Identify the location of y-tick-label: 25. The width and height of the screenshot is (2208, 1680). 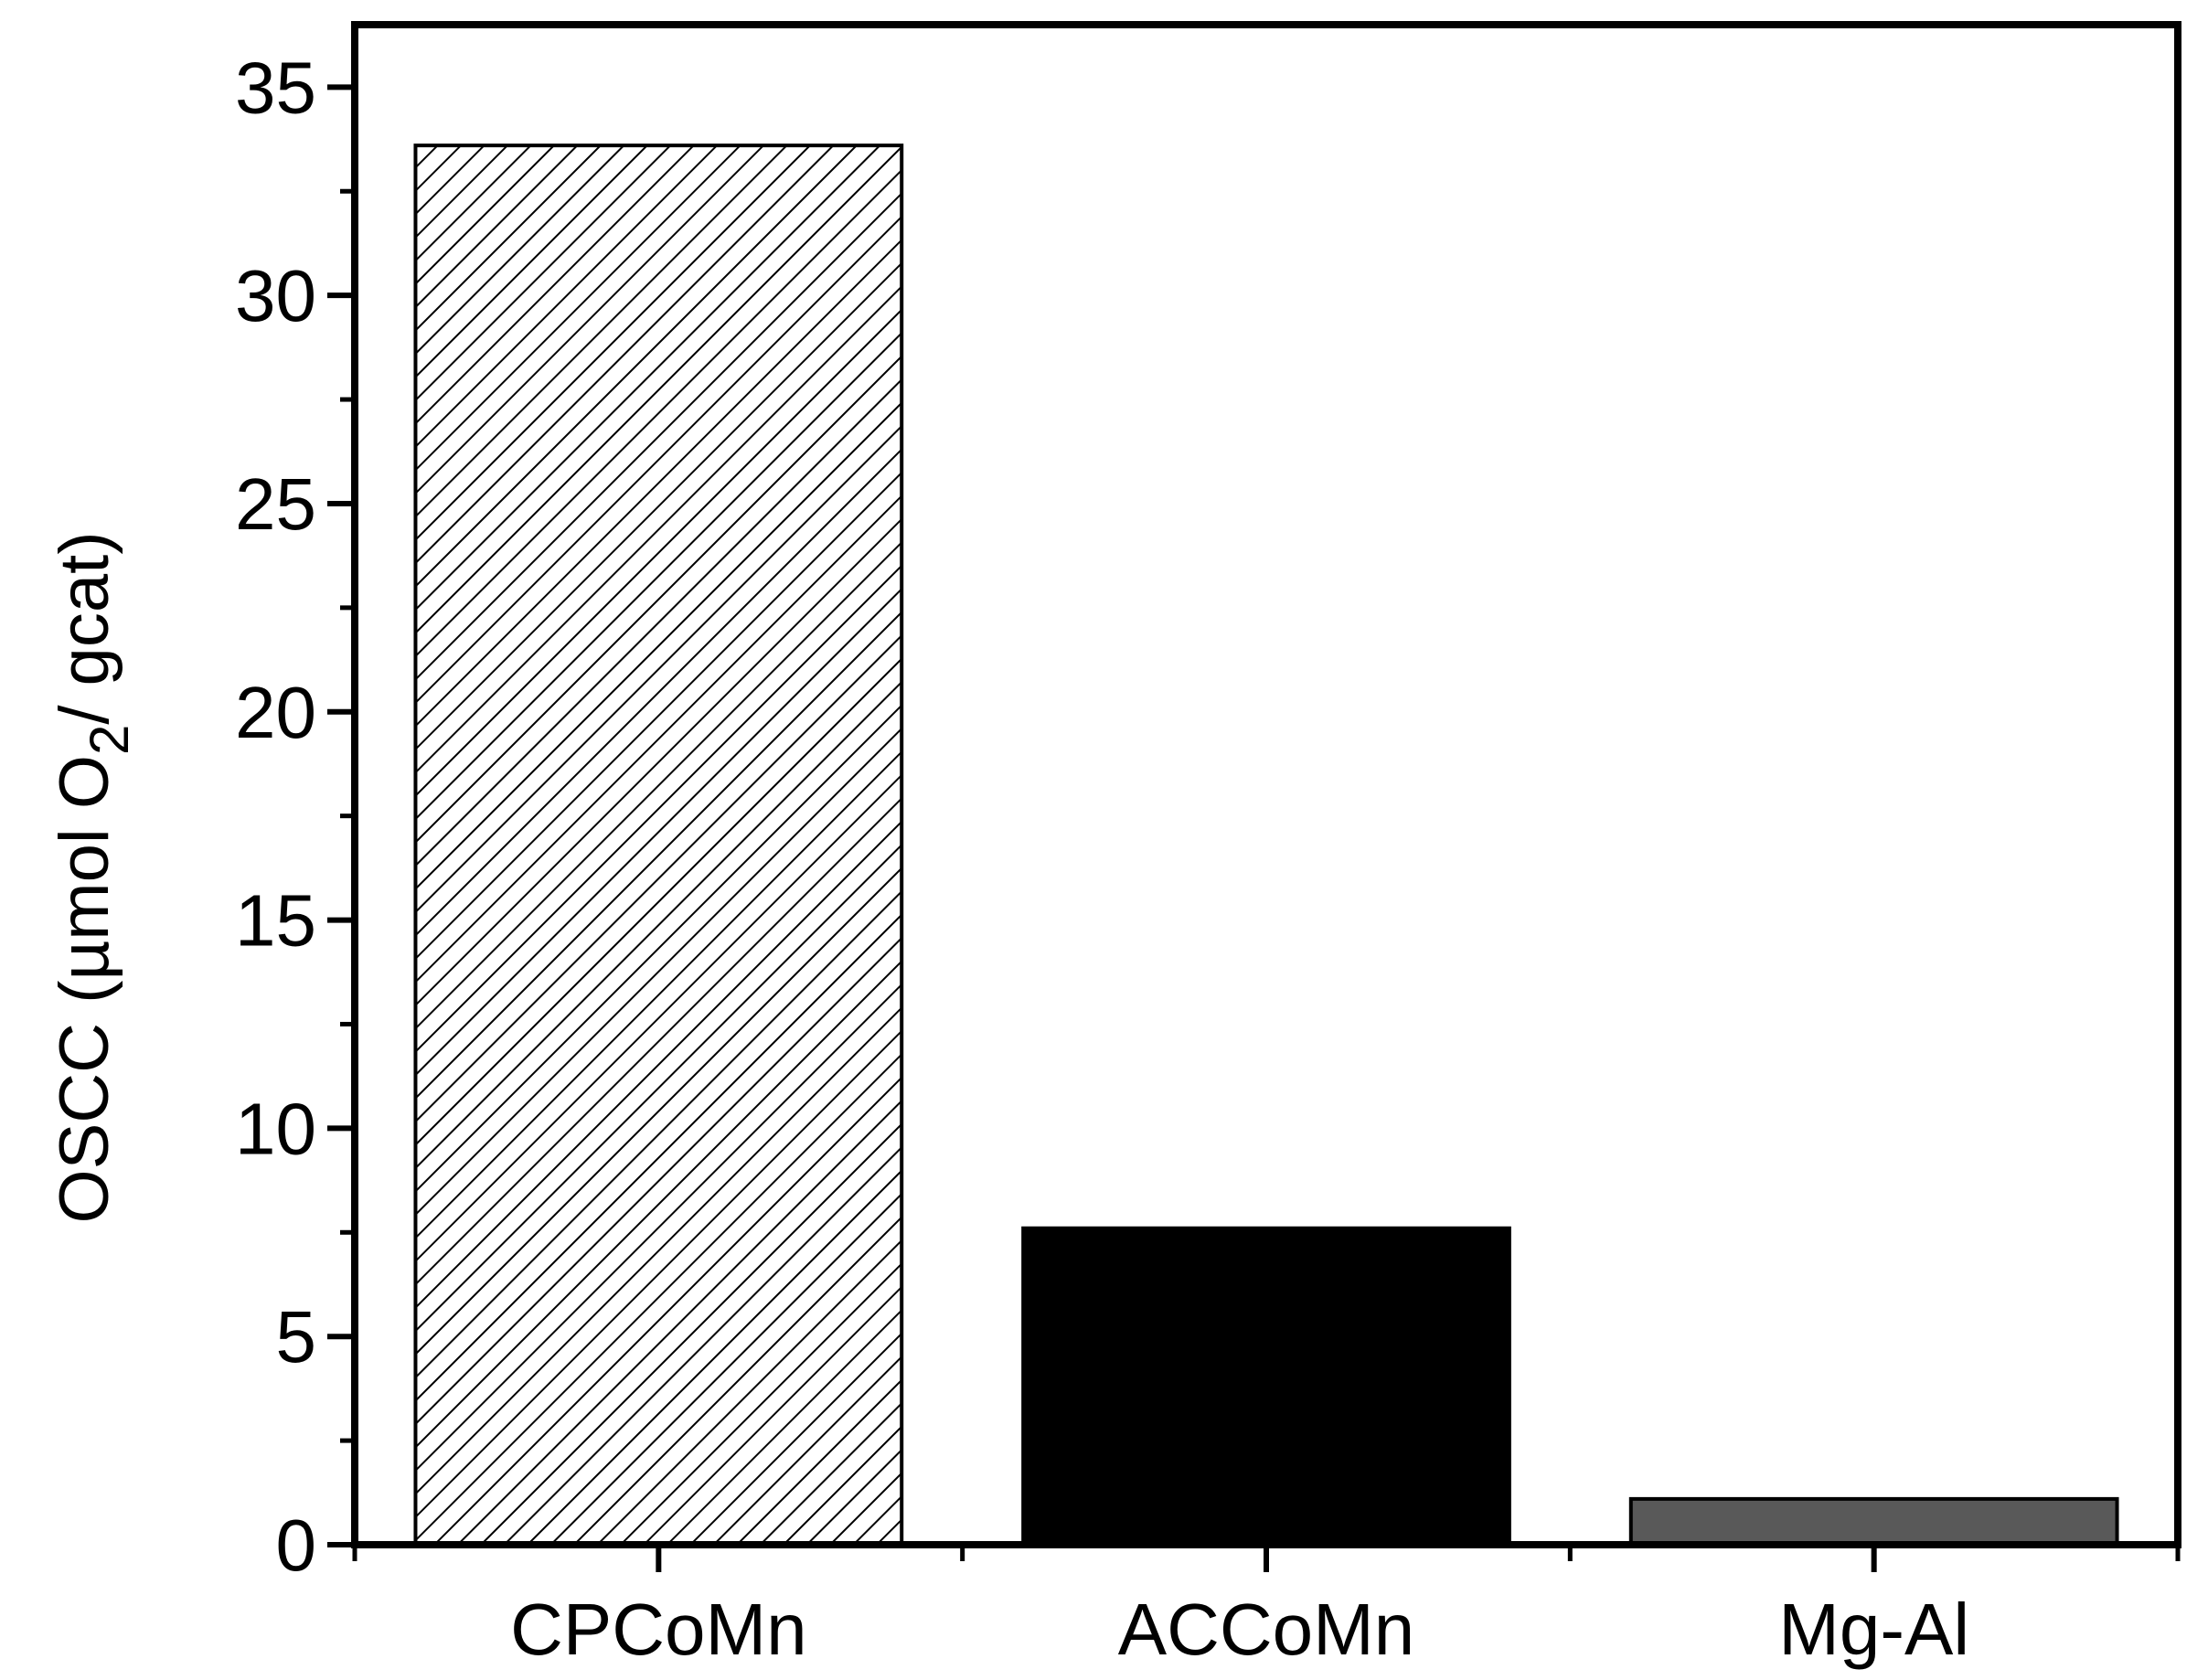
(275, 504).